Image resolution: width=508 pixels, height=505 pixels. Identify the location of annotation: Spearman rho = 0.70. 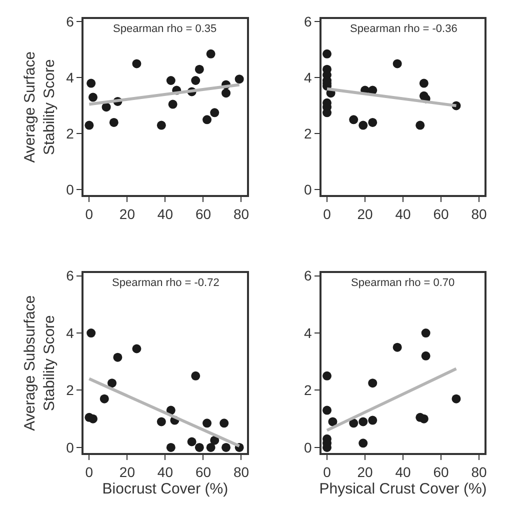
(403, 283).